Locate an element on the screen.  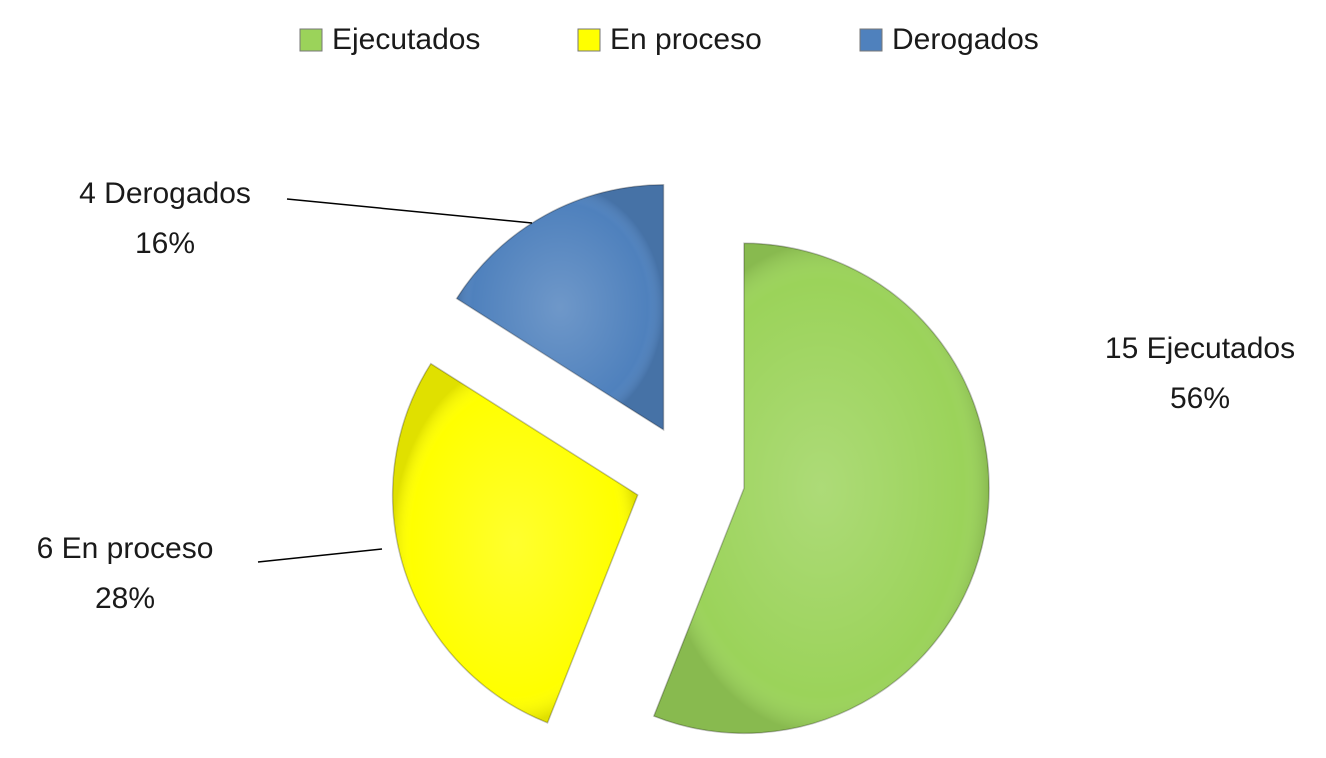
legend: Ejecutados En proceso Derogados is located at coordinates (669, 39).